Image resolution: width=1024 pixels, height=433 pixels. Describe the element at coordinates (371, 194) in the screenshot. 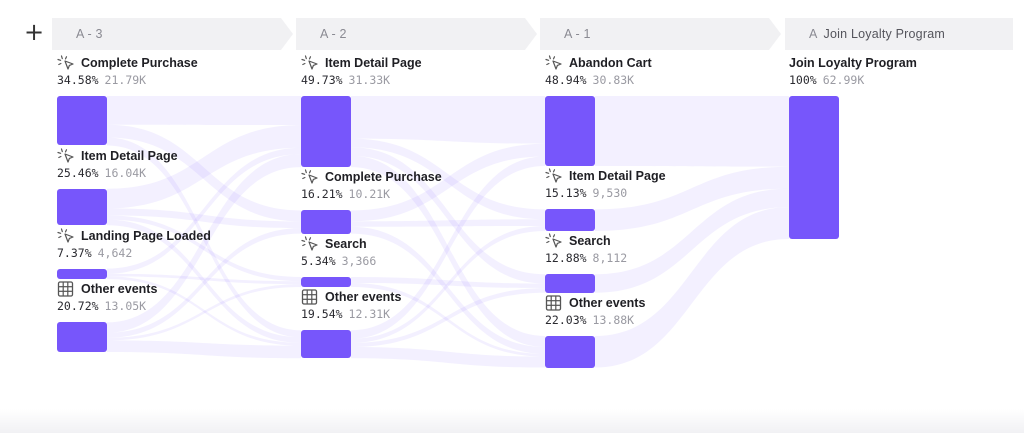

I see `node-stats: 16.21% 10.21K` at that location.